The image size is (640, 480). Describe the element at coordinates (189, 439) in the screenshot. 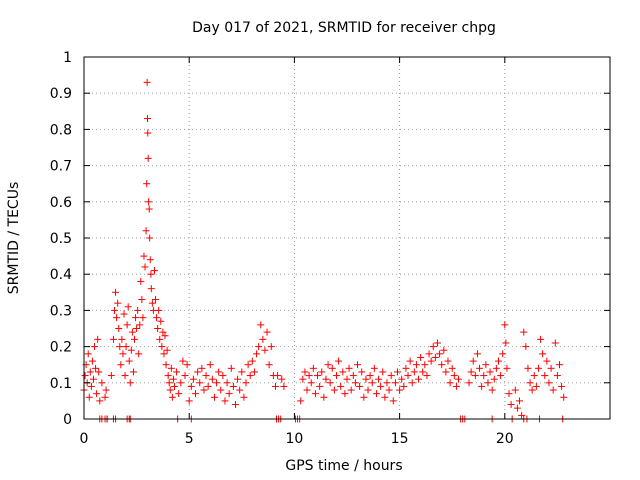

I see `x-tick-label: 5` at that location.